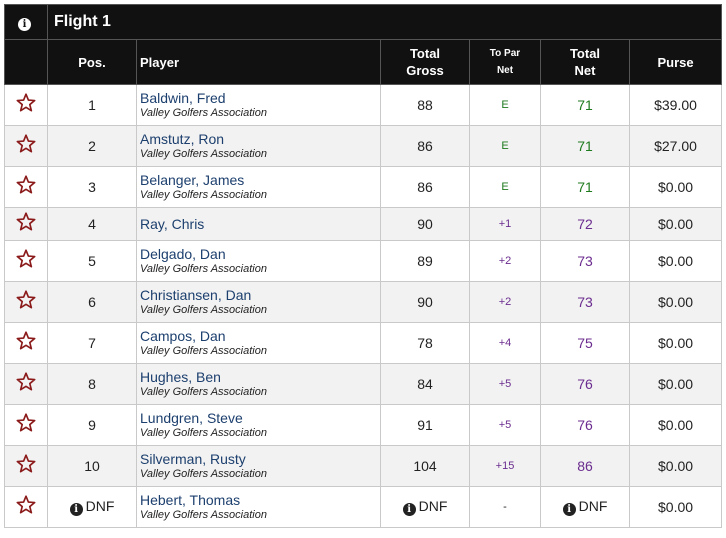  Describe the element at coordinates (505, 343) in the screenshot. I see `to-par-net-cell: +4` at that location.